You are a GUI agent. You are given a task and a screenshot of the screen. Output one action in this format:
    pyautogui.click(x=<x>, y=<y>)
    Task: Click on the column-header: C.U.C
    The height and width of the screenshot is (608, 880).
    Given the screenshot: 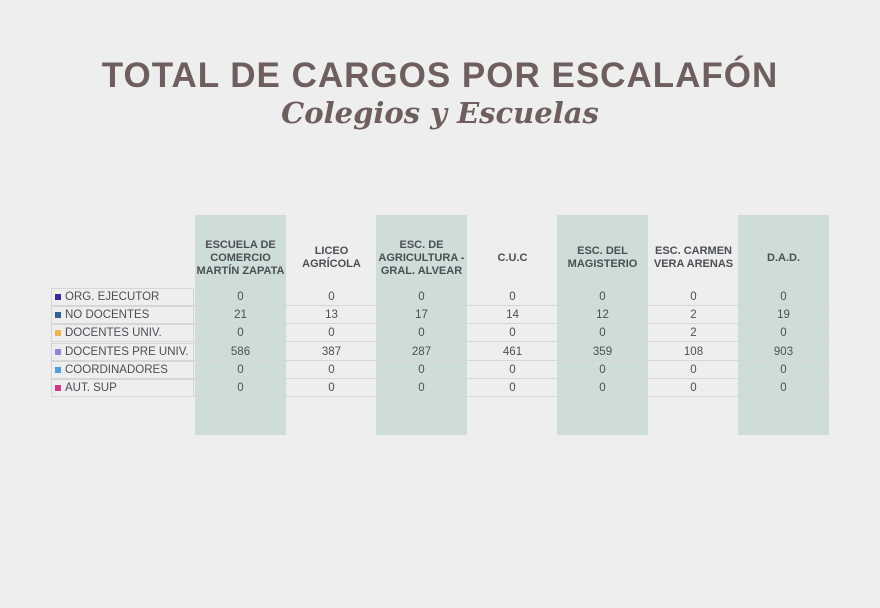 What is the action you would take?
    pyautogui.click(x=512, y=257)
    